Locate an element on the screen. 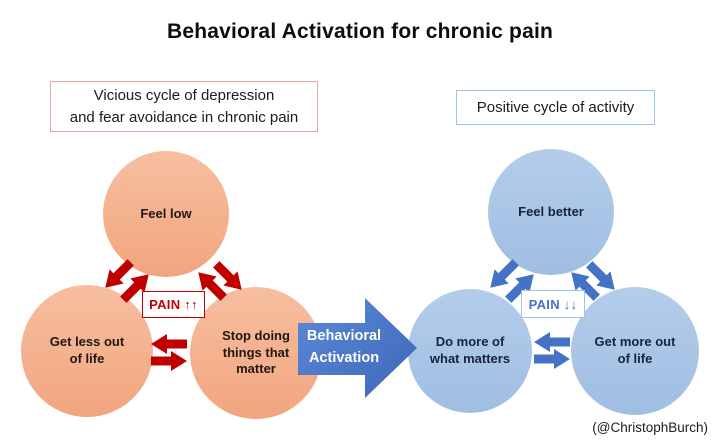 The image size is (720, 443). positive-cycle-caption: Positive cycle of activity is located at coordinates (555, 107).